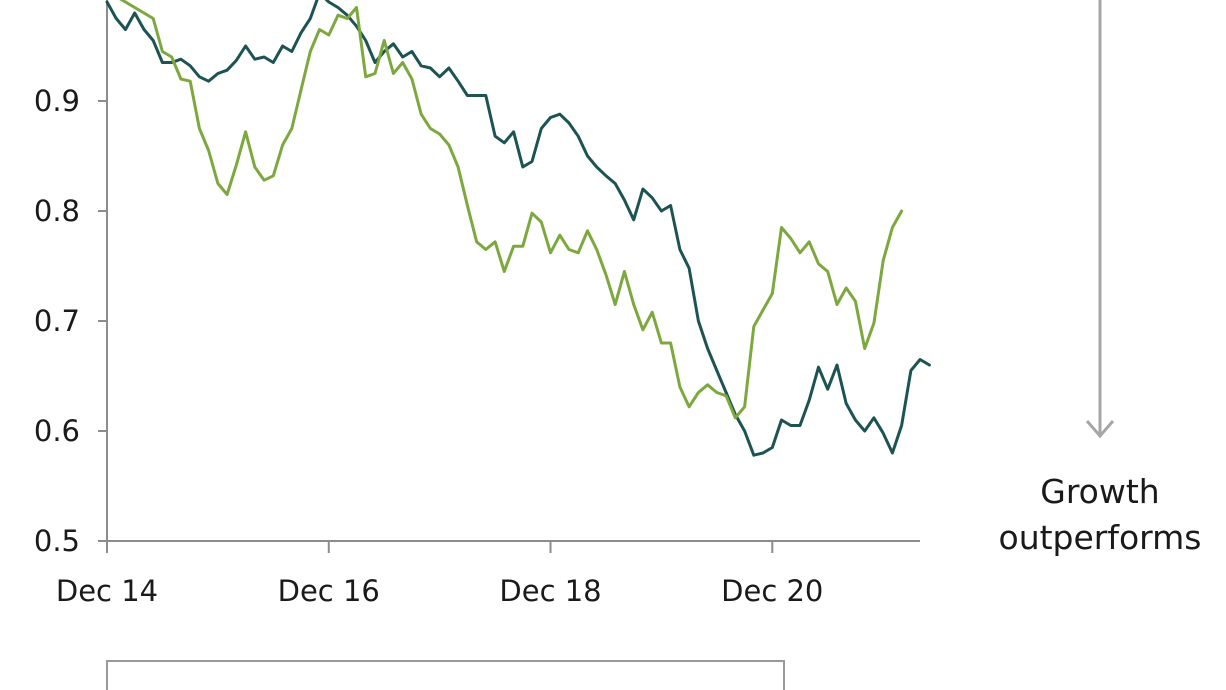 The image size is (1226, 690). I want to click on y-ticks: 0.5 0.6 0.7 0.8 0.9, so click(70, 321).